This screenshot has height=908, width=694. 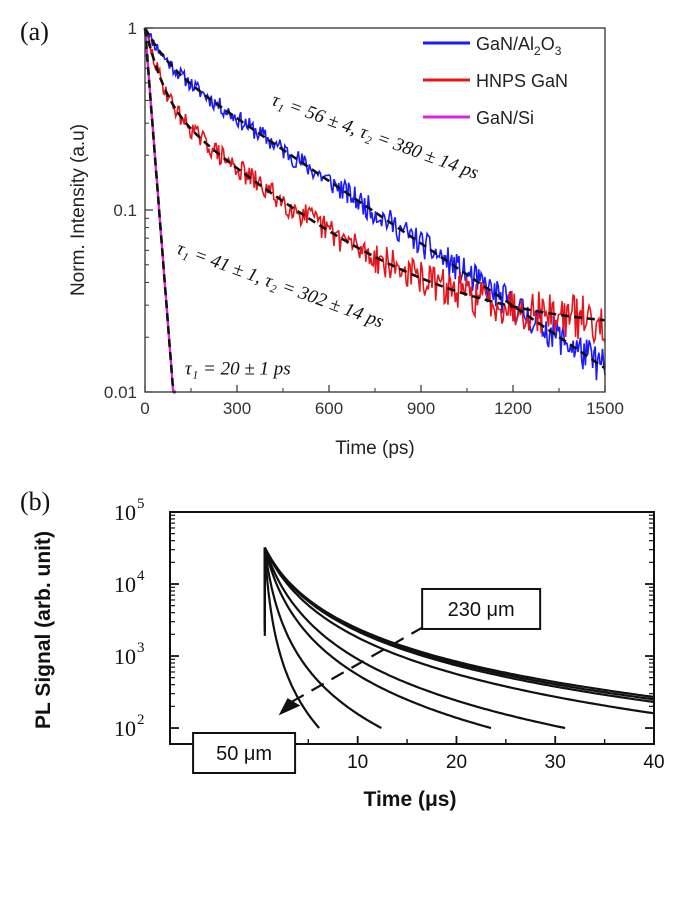 I want to click on y-tick-exponent: 4, so click(x=141, y=576).